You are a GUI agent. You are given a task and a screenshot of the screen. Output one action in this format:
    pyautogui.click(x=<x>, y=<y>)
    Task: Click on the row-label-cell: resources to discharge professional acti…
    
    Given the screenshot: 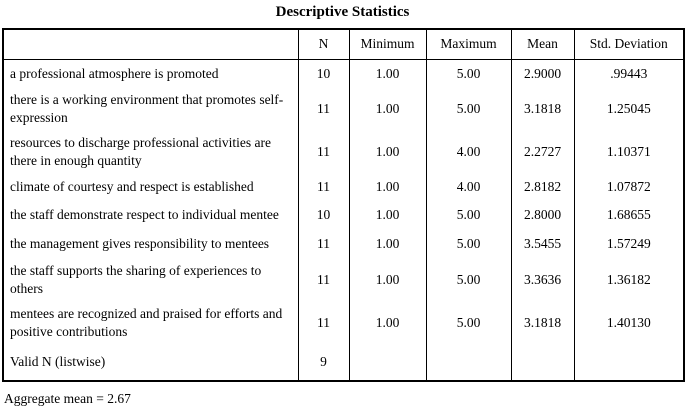 What is the action you would take?
    pyautogui.click(x=141, y=151)
    